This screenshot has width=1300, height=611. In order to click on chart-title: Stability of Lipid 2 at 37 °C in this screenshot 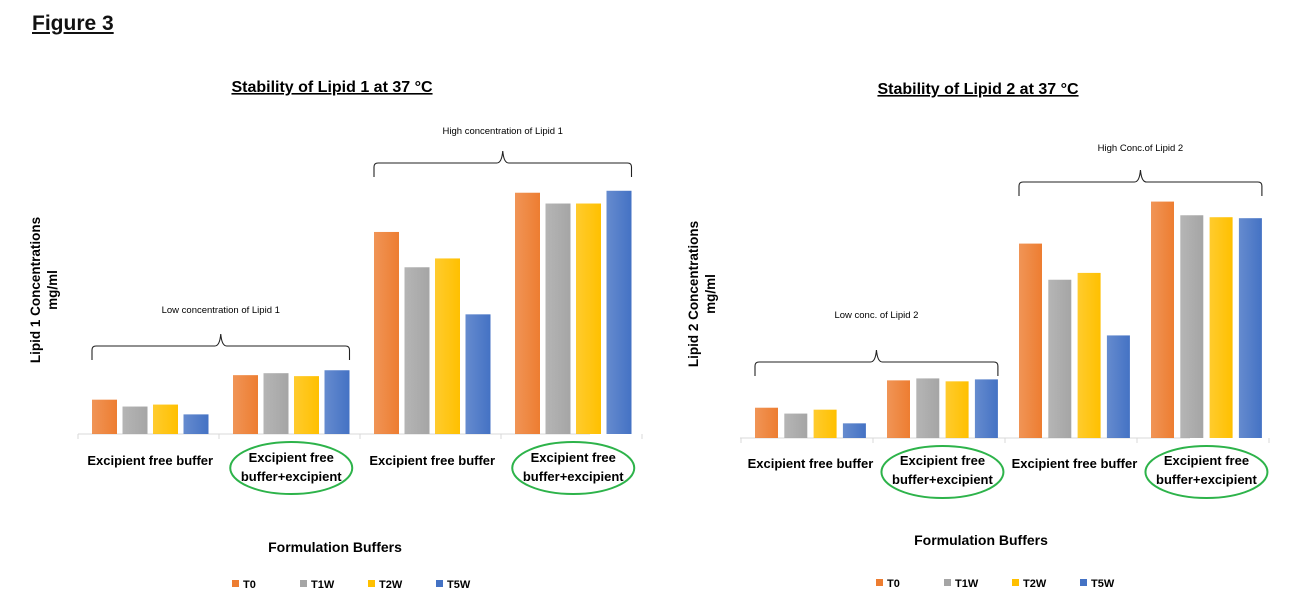, I will do `click(978, 89)`.